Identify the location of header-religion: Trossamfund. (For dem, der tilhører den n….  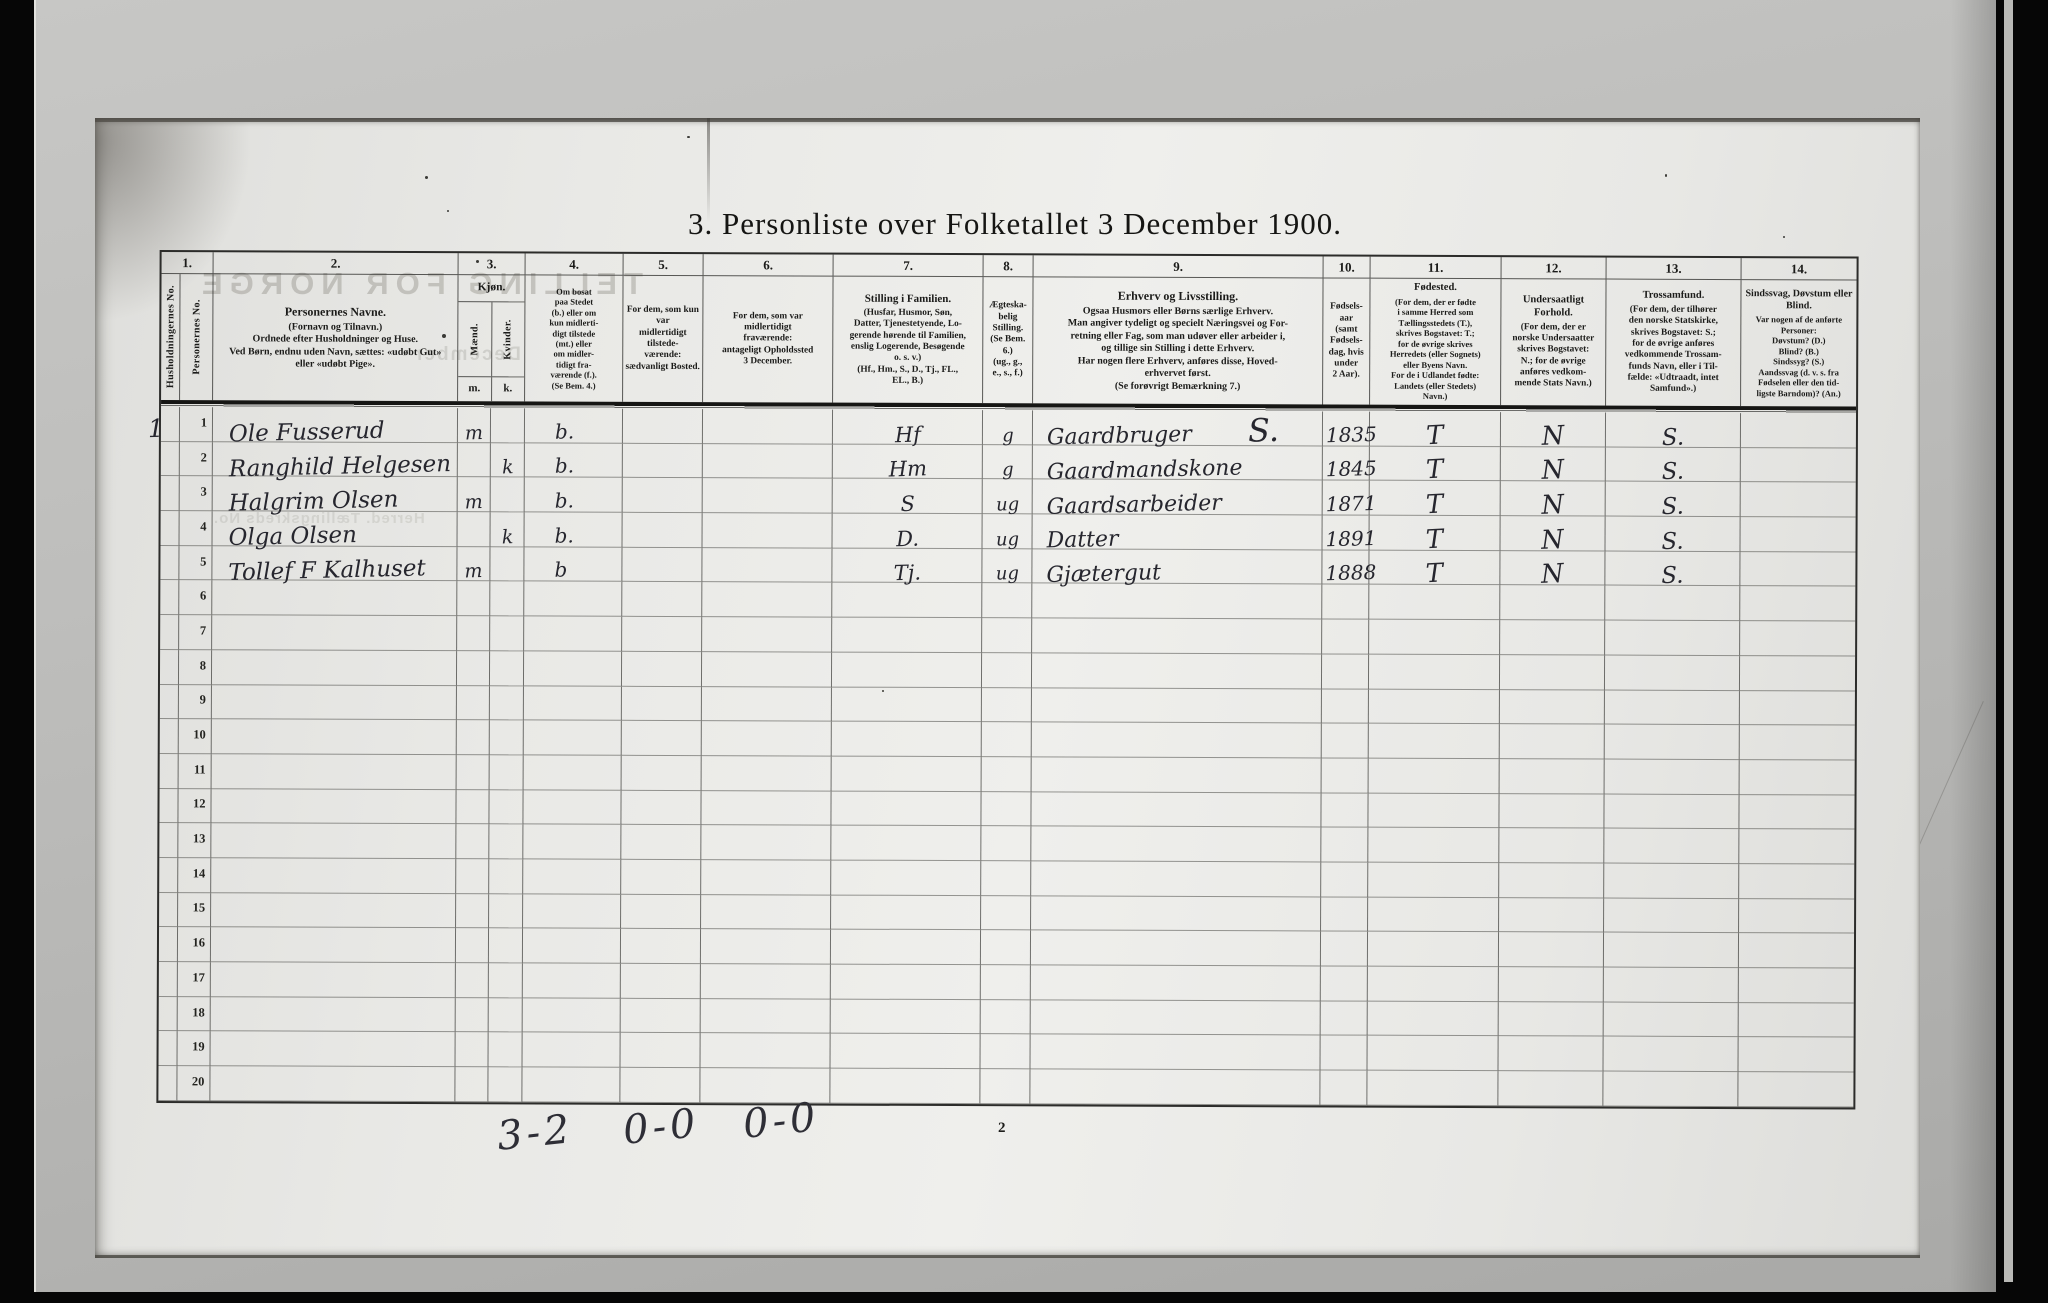
(1674, 343).